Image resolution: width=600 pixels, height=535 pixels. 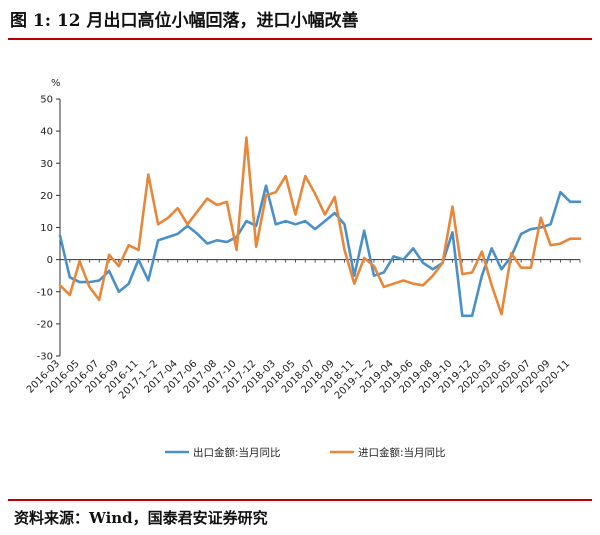 I want to click on source-divider, so click(x=300, y=500).